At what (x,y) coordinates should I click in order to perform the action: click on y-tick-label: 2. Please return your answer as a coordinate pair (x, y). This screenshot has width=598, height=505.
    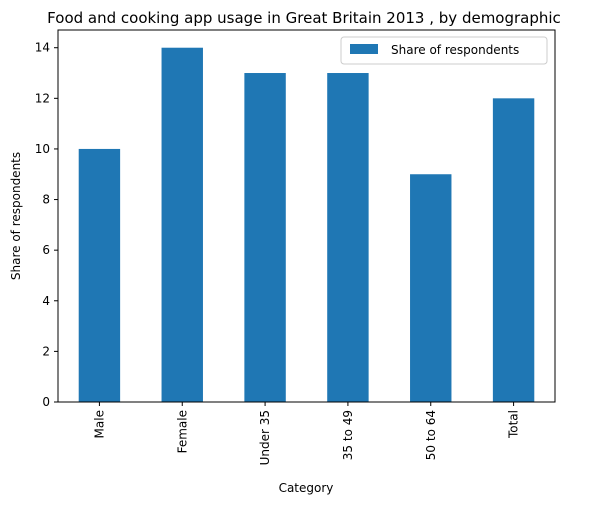
    Looking at the image, I should click on (46, 351).